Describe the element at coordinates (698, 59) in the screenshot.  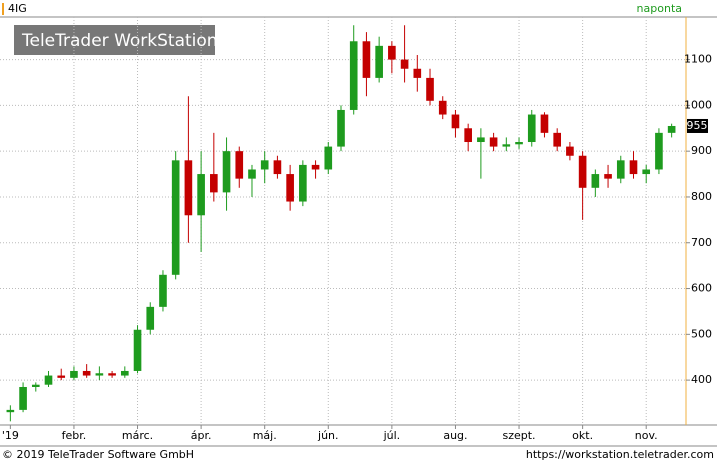
I see `y-tick-label: 1100` at that location.